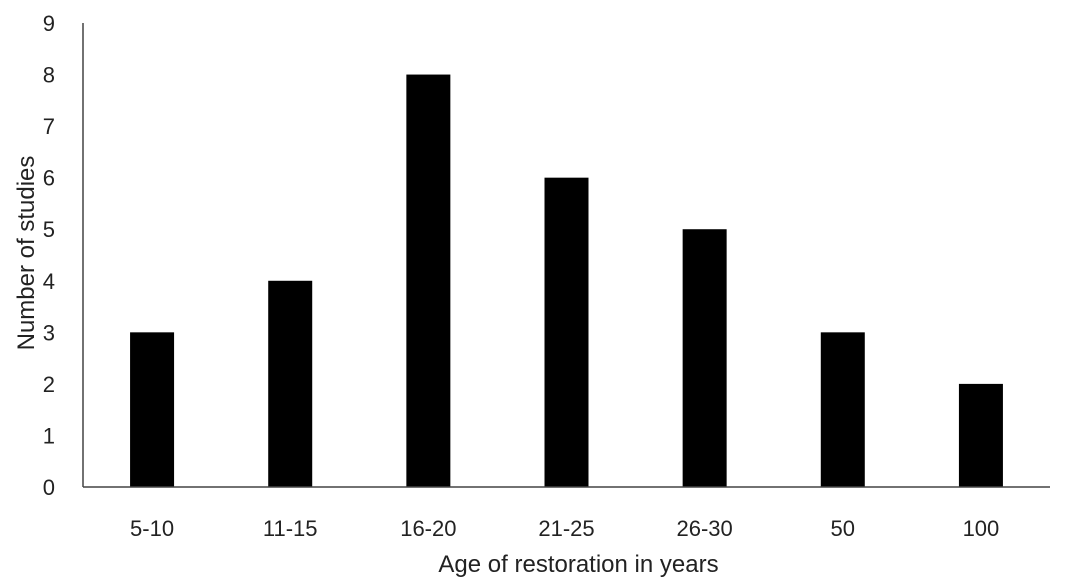 This screenshot has height=581, width=1066. What do you see at coordinates (49, 75) in the screenshot?
I see `y-tick-label: 8` at bounding box center [49, 75].